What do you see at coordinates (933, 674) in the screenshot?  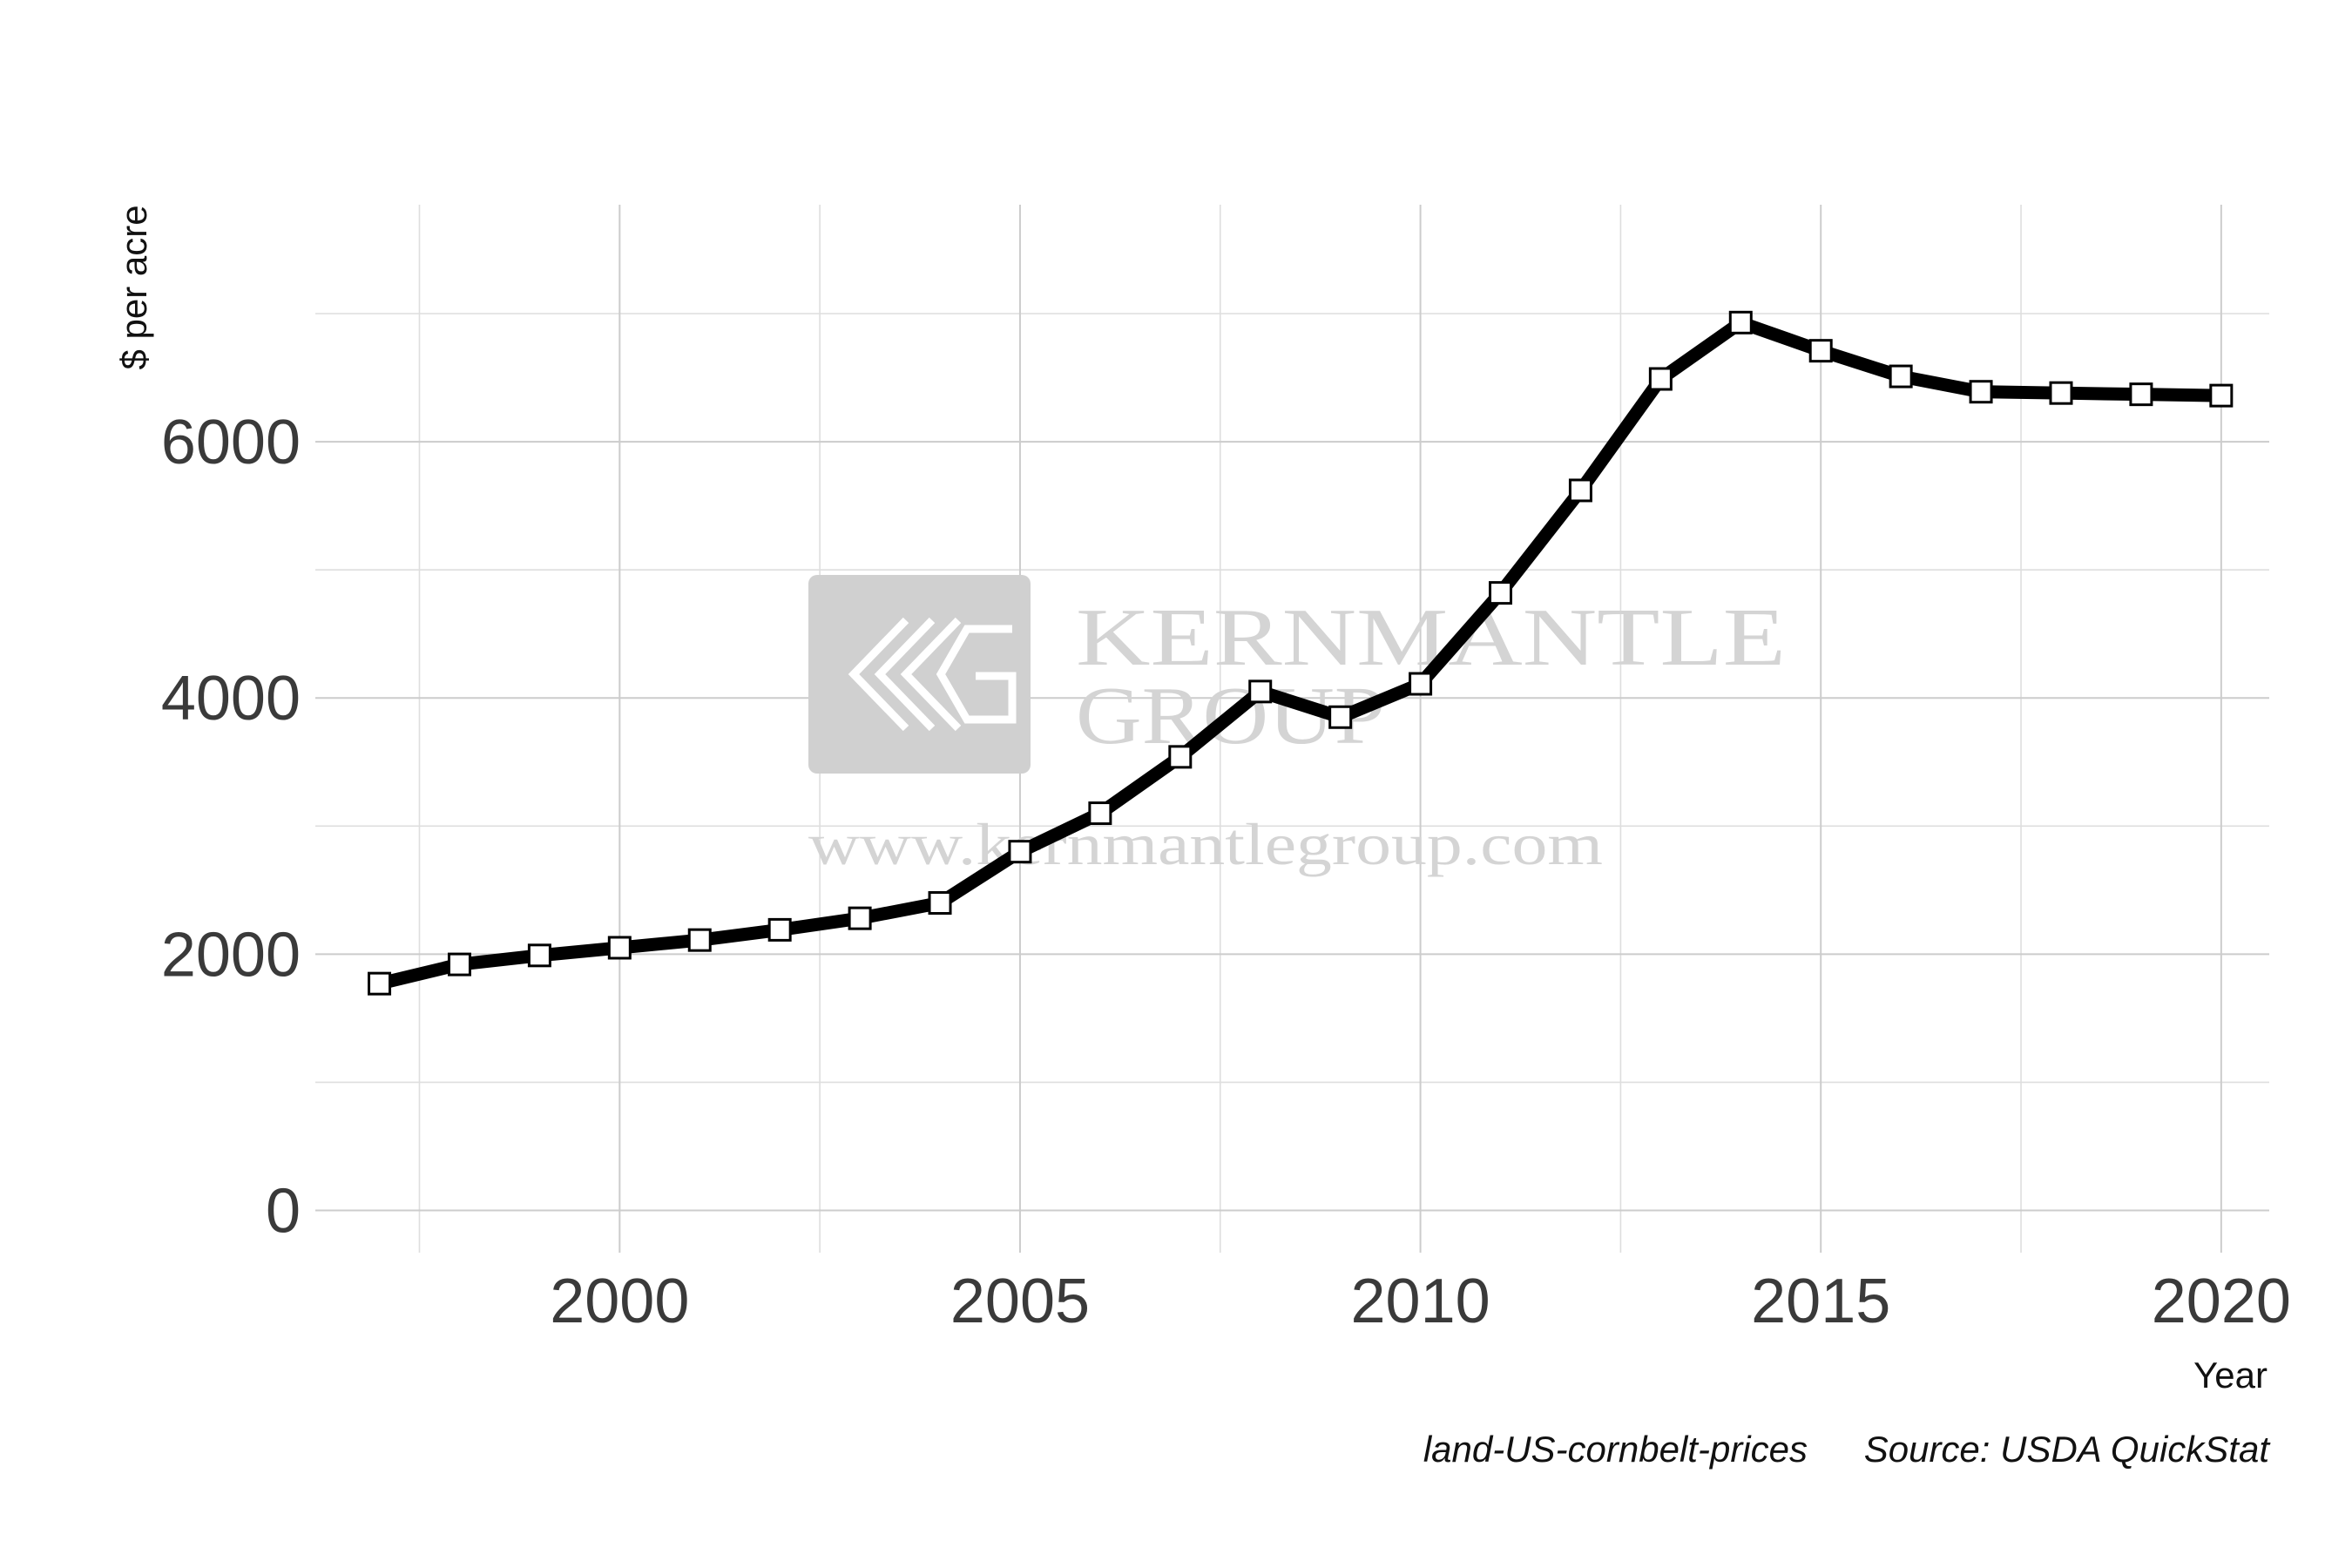 I see `watermark-logo-chevrons` at bounding box center [933, 674].